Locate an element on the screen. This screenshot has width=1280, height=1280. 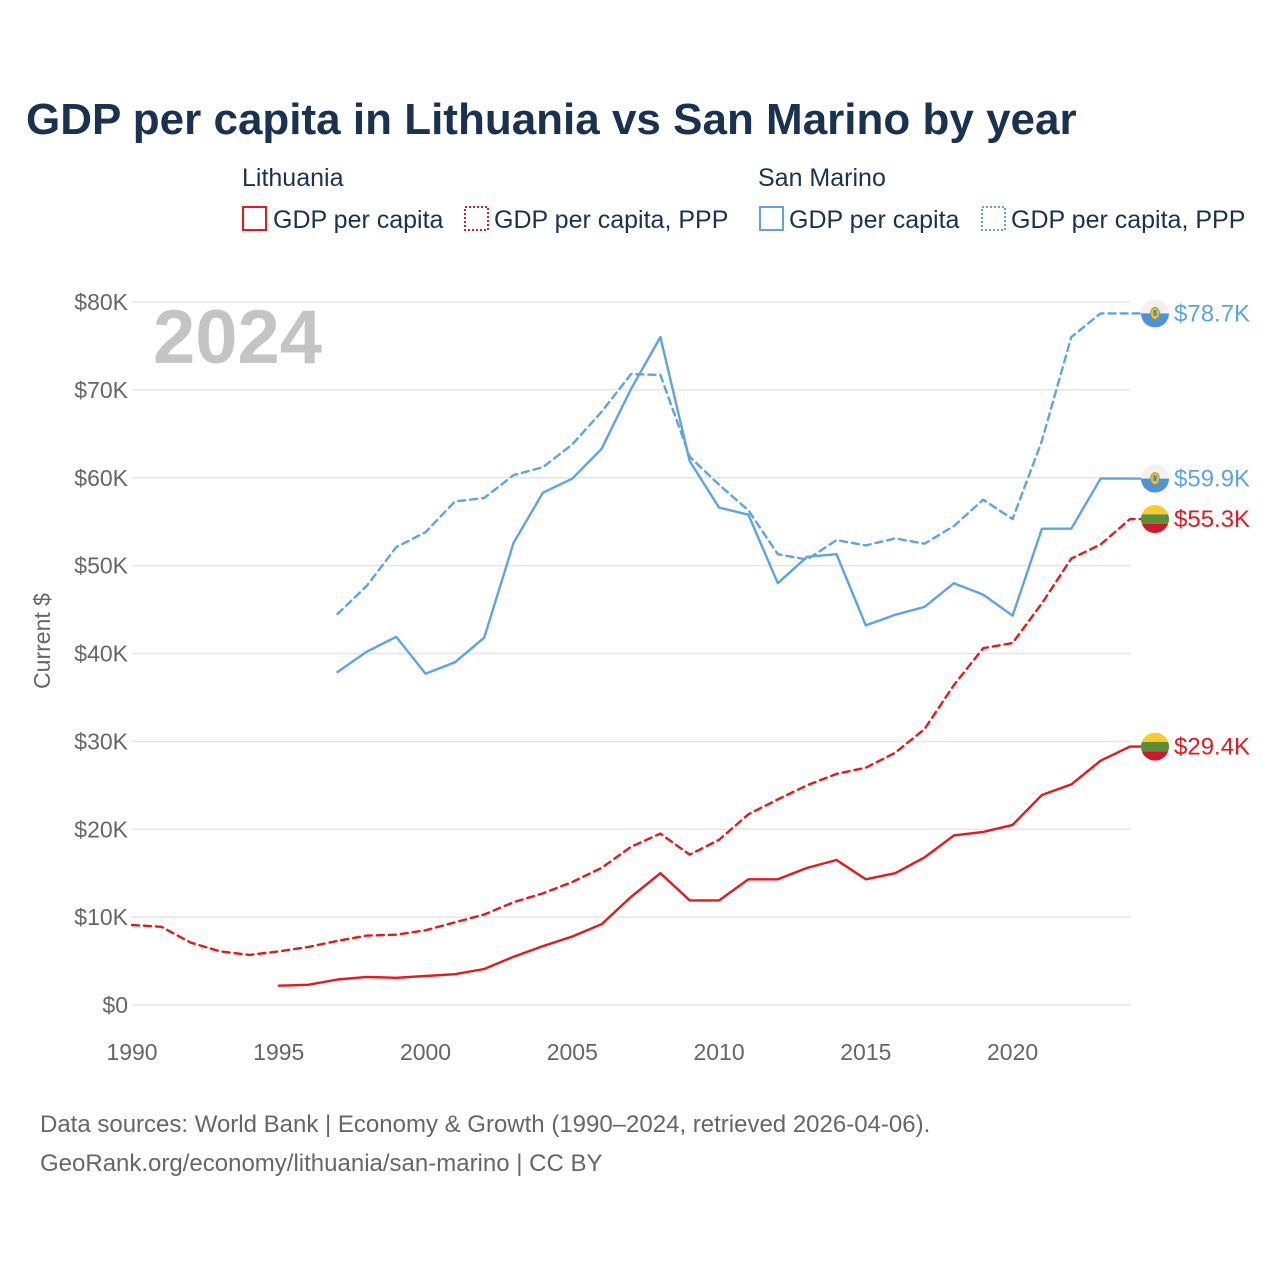
legend-swatch-san-marino-gdp is located at coordinates (771, 218).